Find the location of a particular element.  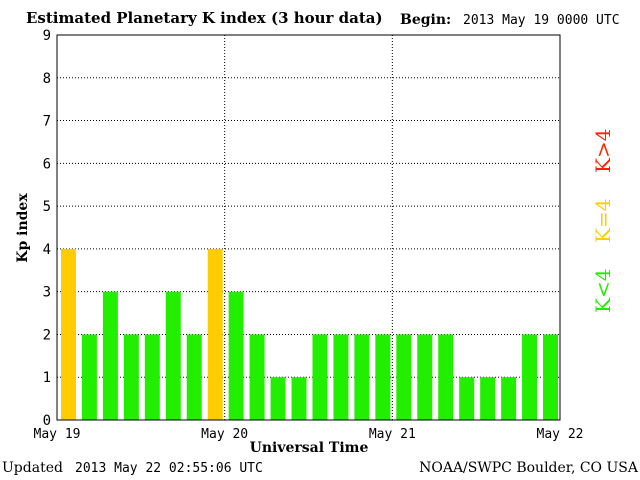

legend-low: K<4 is located at coordinates (603, 290).